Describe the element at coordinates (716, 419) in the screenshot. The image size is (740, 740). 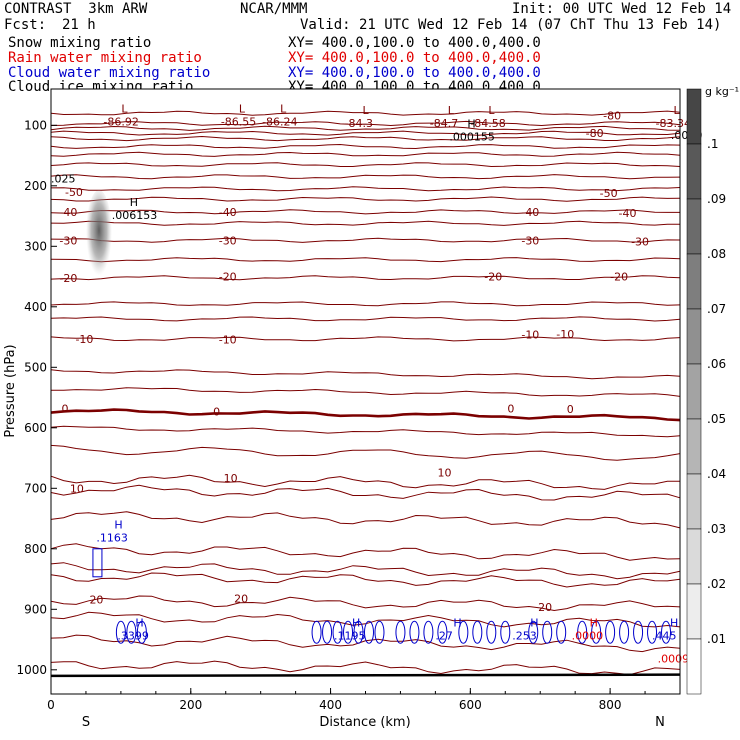
I see `colorbar-label: .05` at that location.